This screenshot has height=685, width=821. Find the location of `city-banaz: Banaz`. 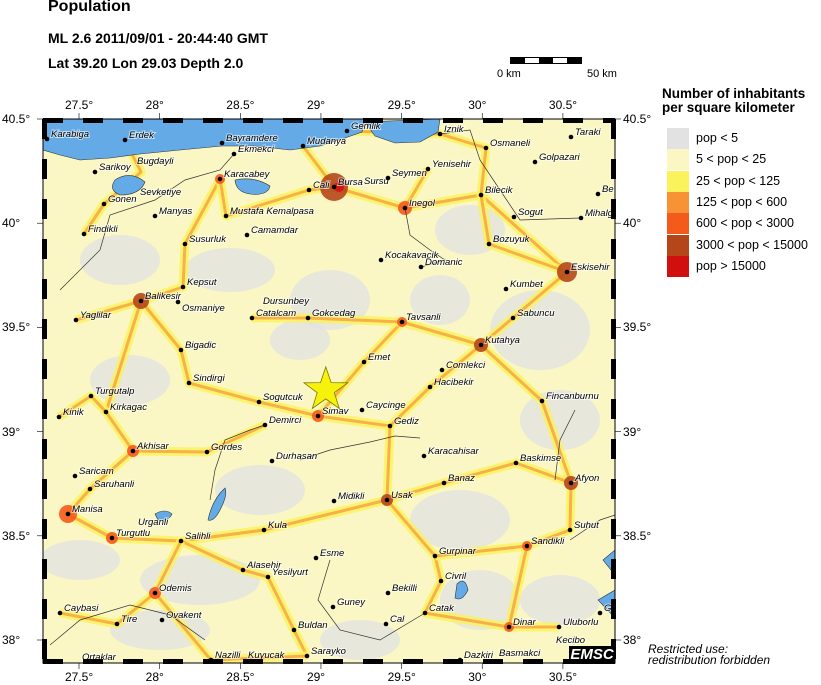

city-banaz: Banaz is located at coordinates (458, 479).